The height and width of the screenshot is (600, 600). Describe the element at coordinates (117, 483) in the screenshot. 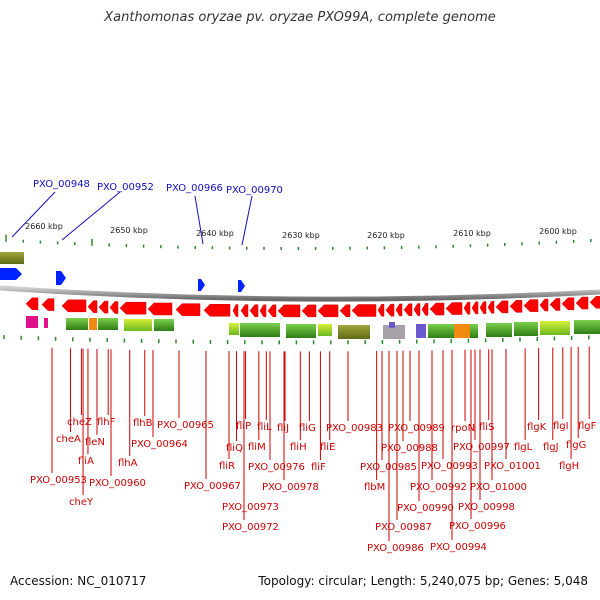

I see `gene-label-bottom: PXO_00960` at that location.